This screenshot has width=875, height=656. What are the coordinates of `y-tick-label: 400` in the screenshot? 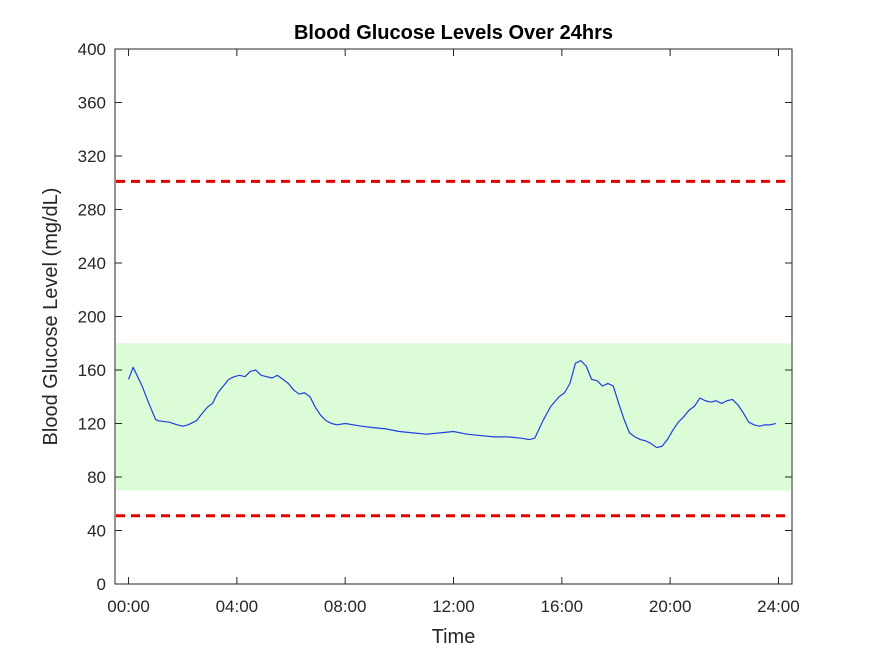 It's located at (92, 49).